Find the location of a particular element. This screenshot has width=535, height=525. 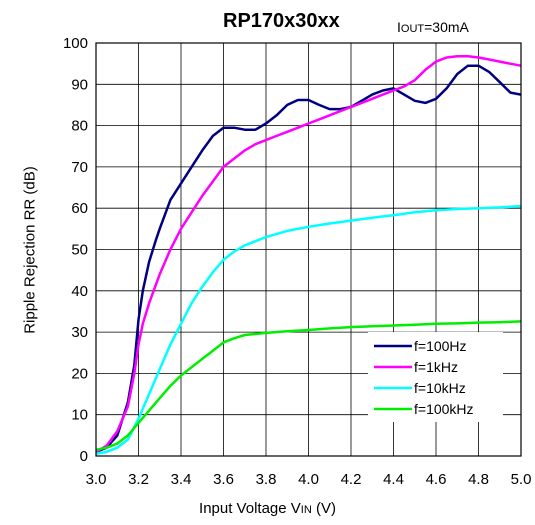

y-axis-label: Ripple Rejection RR (dB) is located at coordinates (30, 250).